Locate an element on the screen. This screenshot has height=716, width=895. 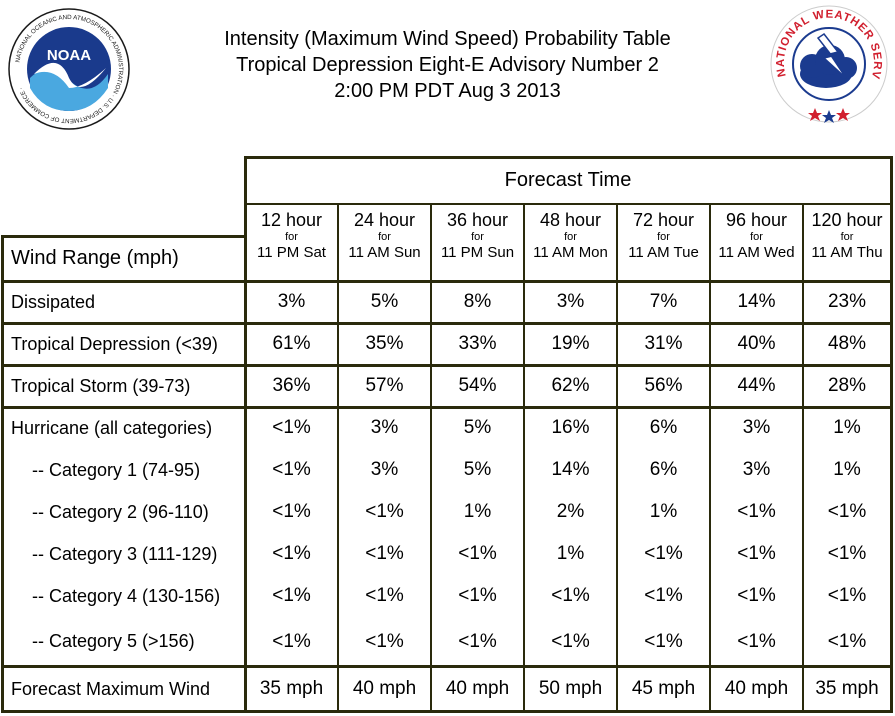
column-header-hours: 48 hour is located at coordinates (570, 220).